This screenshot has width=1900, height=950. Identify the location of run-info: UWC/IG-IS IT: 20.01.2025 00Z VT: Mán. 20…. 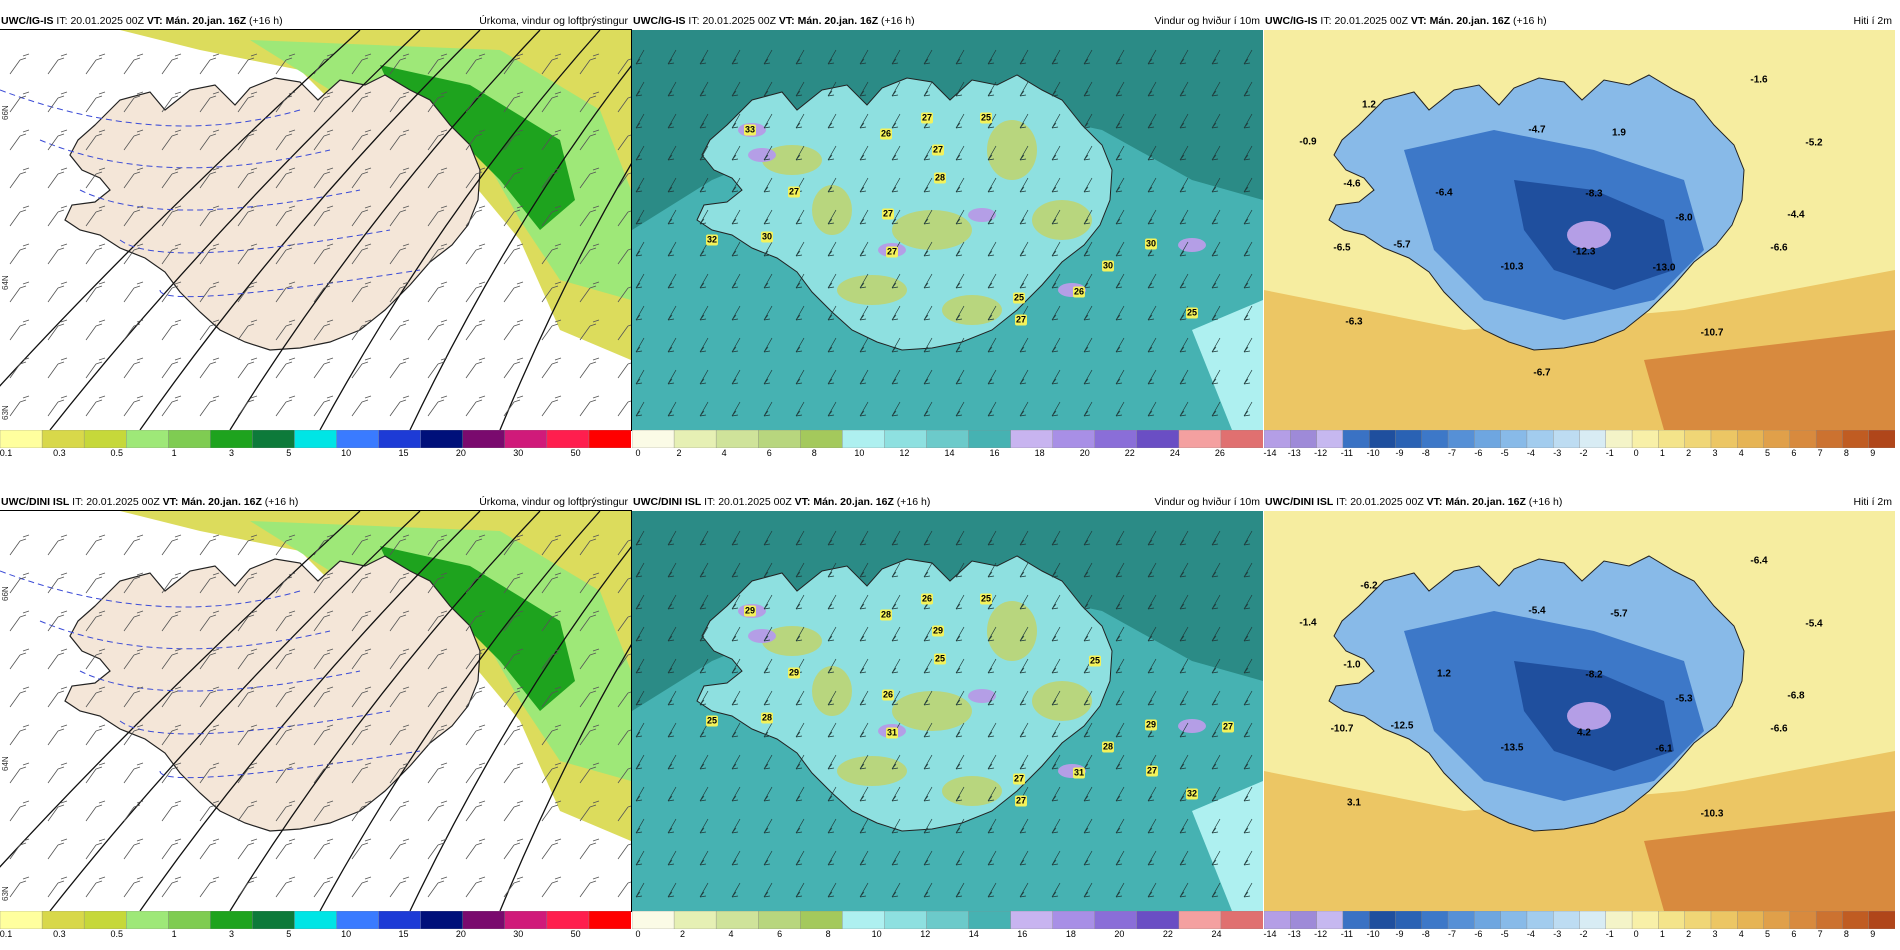
(1406, 21).